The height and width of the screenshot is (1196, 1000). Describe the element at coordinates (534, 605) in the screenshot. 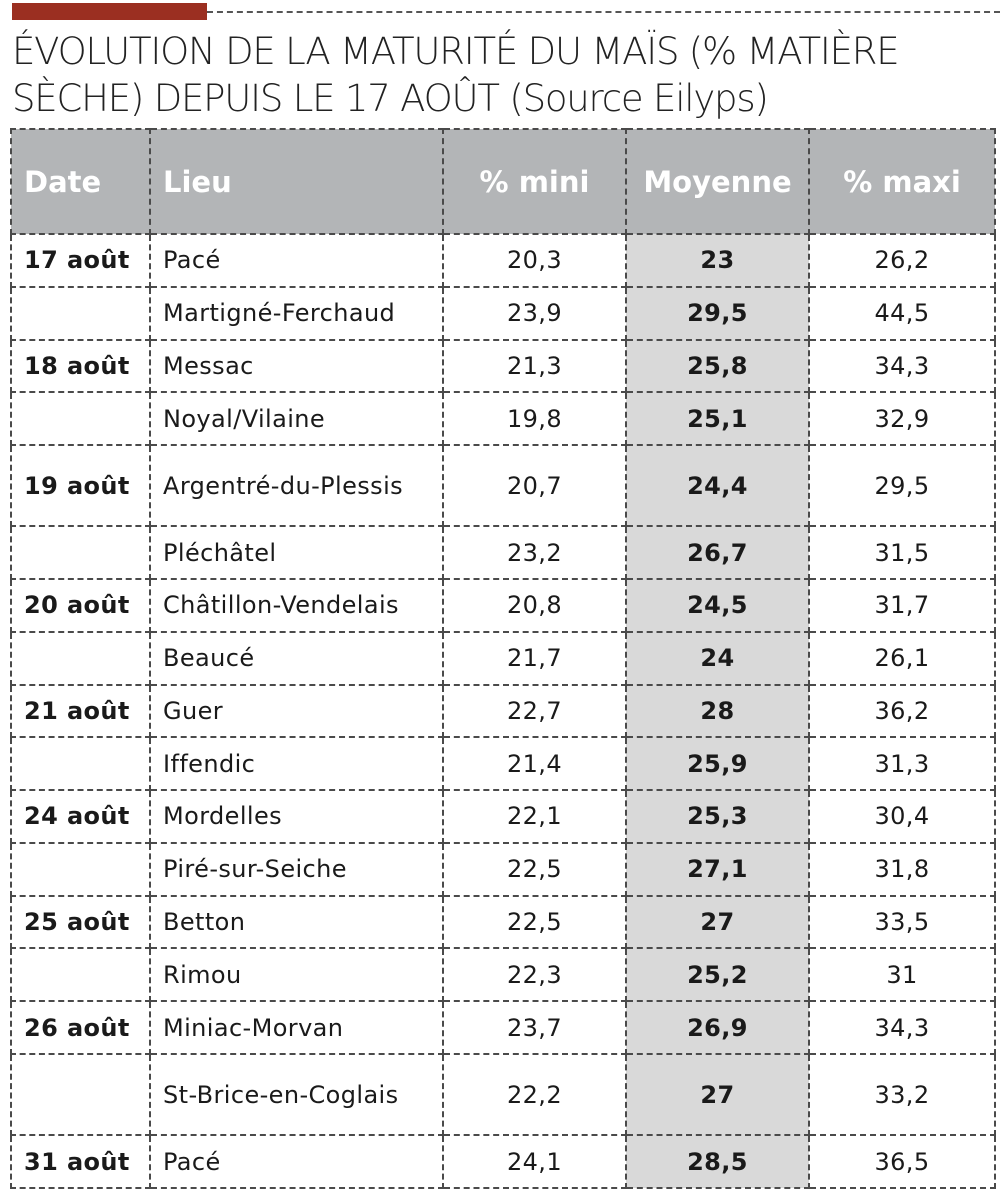

I see `cell-mini: 20,8` at that location.